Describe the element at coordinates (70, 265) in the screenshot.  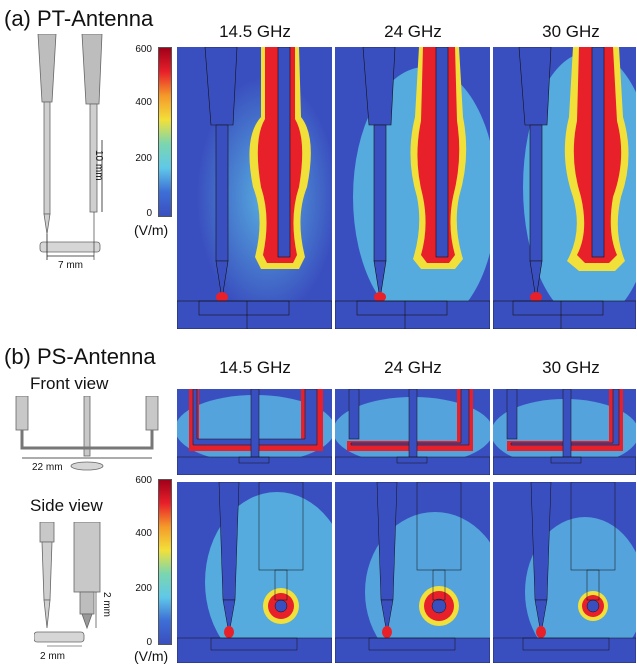
I see `pt-gap-dim: 7 mm` at that location.